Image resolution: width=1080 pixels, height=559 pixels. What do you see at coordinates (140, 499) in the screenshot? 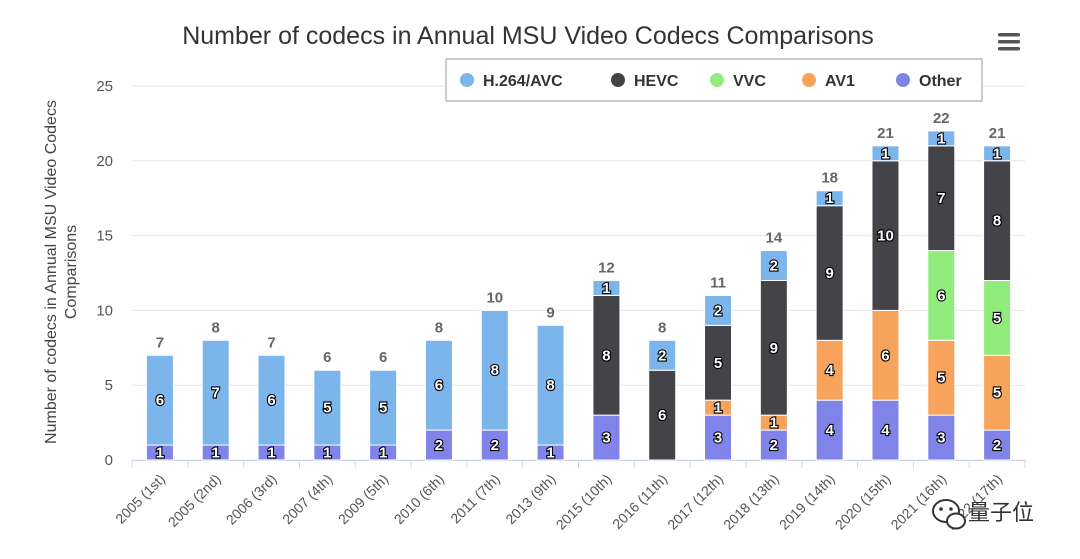
I see `x-tick-label: 2005 (1st)` at bounding box center [140, 499].